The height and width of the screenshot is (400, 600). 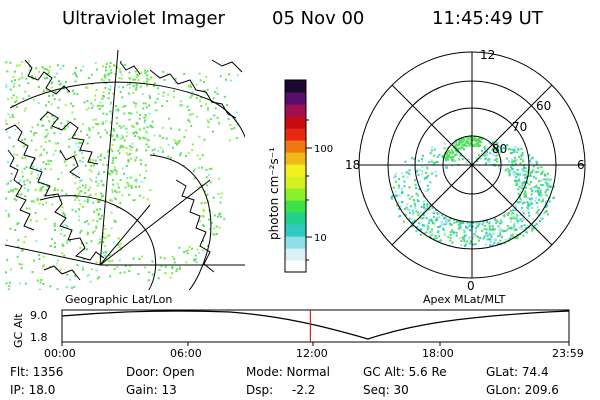 I want to click on colorbar-segment, so click(x=295, y=266).